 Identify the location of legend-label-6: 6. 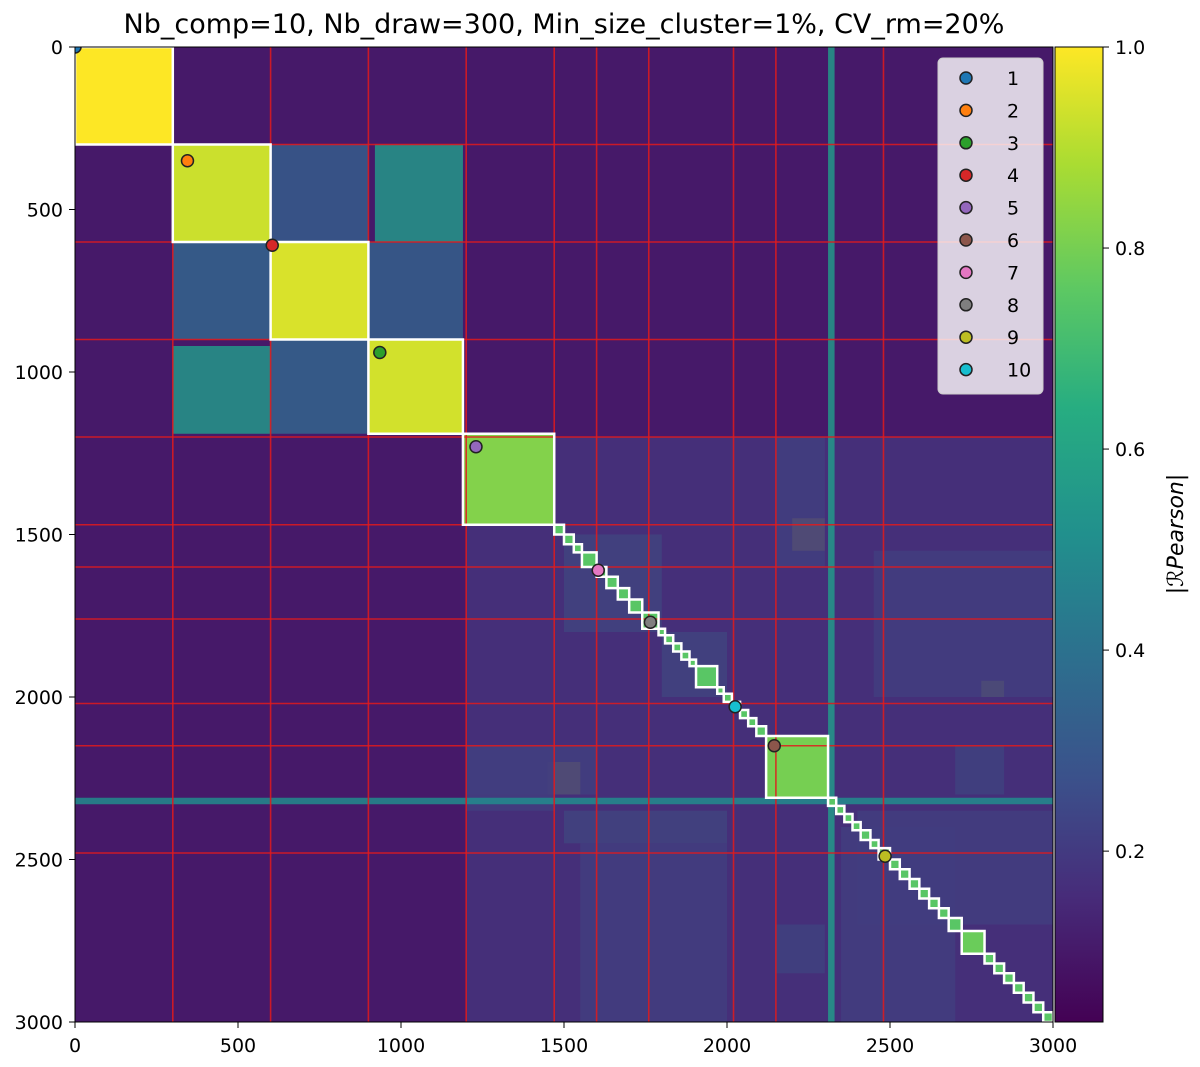
(1013, 241).